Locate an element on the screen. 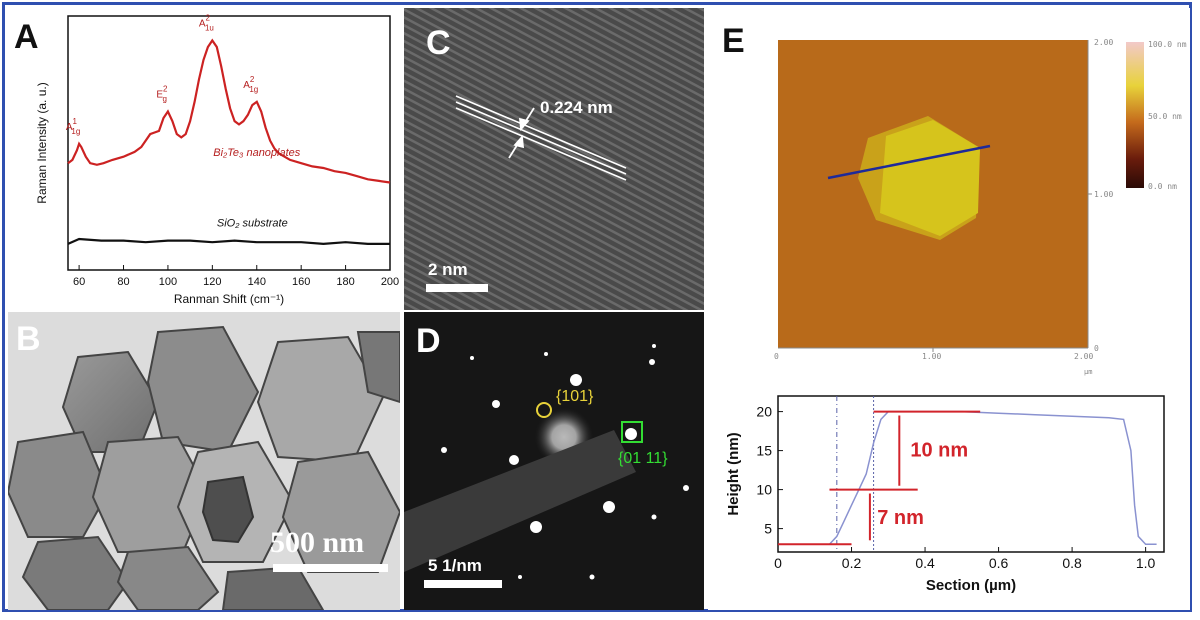 The width and height of the screenshot is (1200, 620). panel-c-label: C is located at coordinates (438, 43).